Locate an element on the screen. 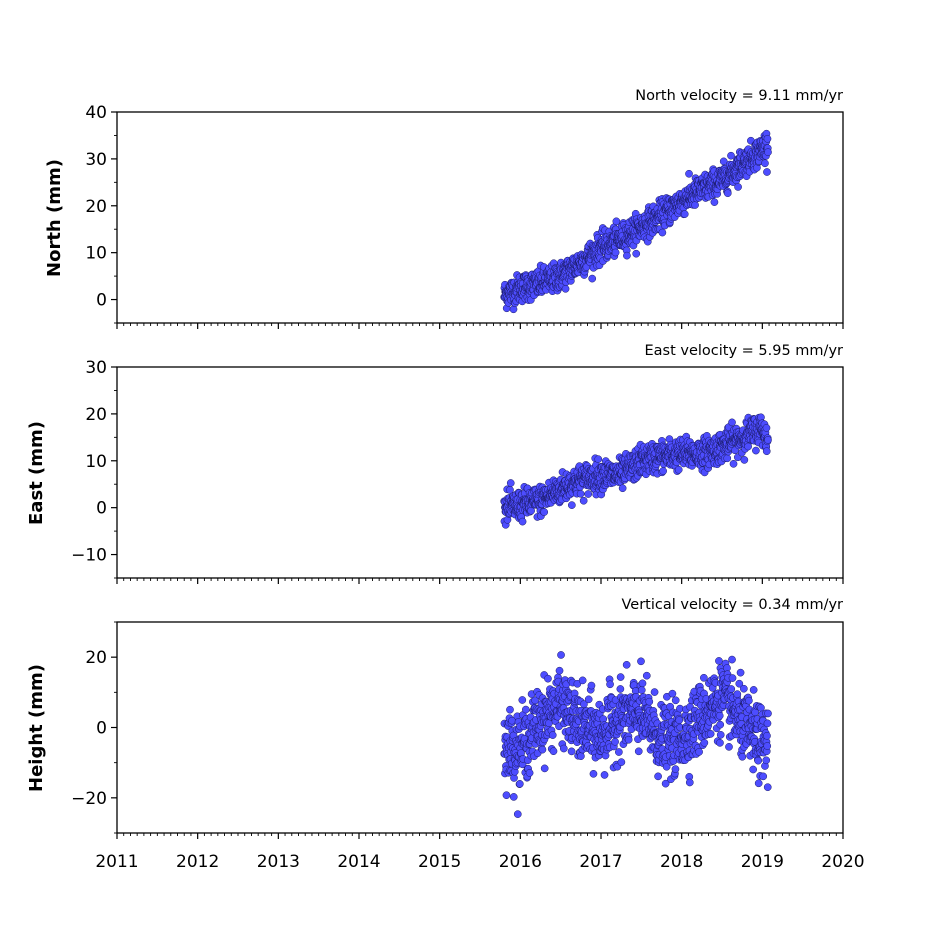 This screenshot has height=937, width=937. x-tick-label: 2020 is located at coordinates (842, 862).